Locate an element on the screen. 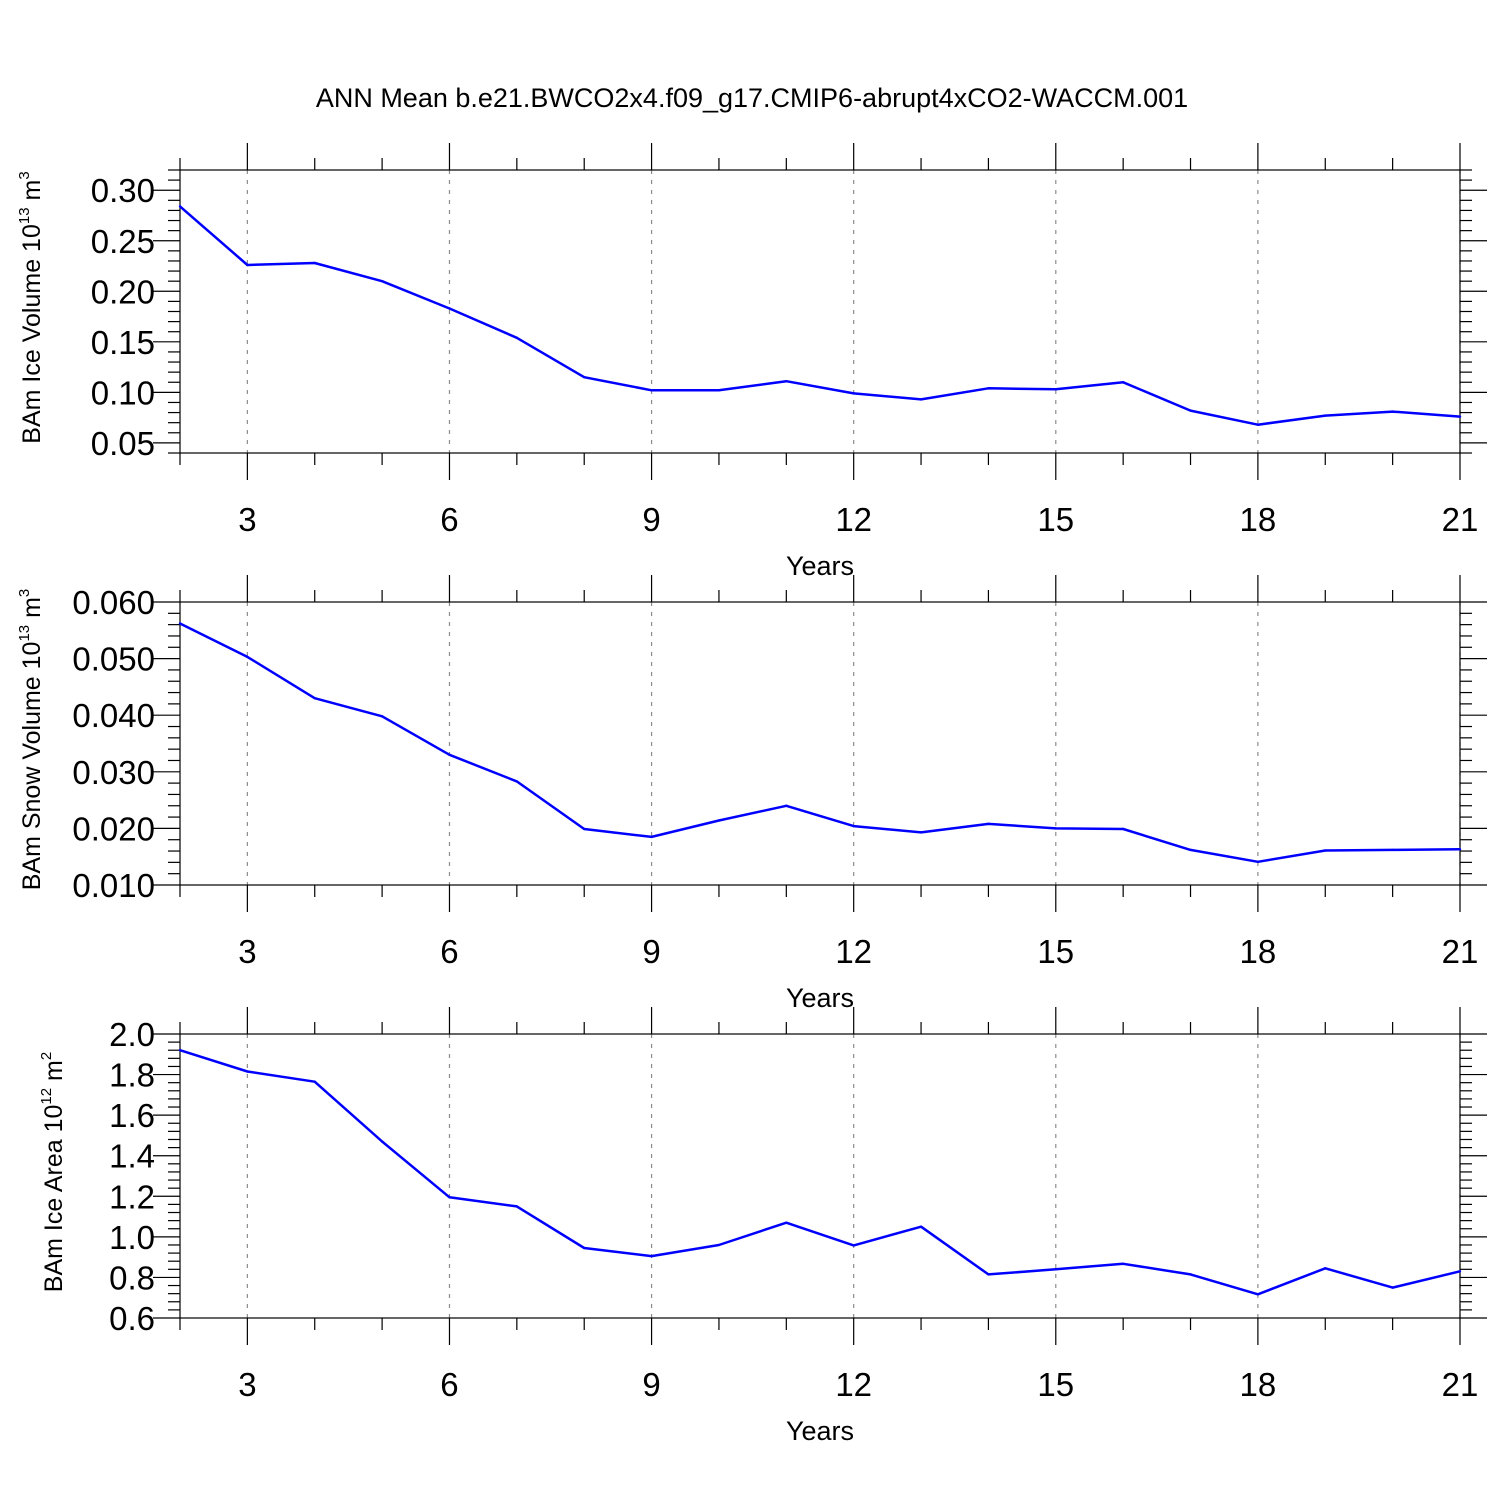 This screenshot has width=1500, height=1500. y-tick-label: 0.060 is located at coordinates (113, 602).